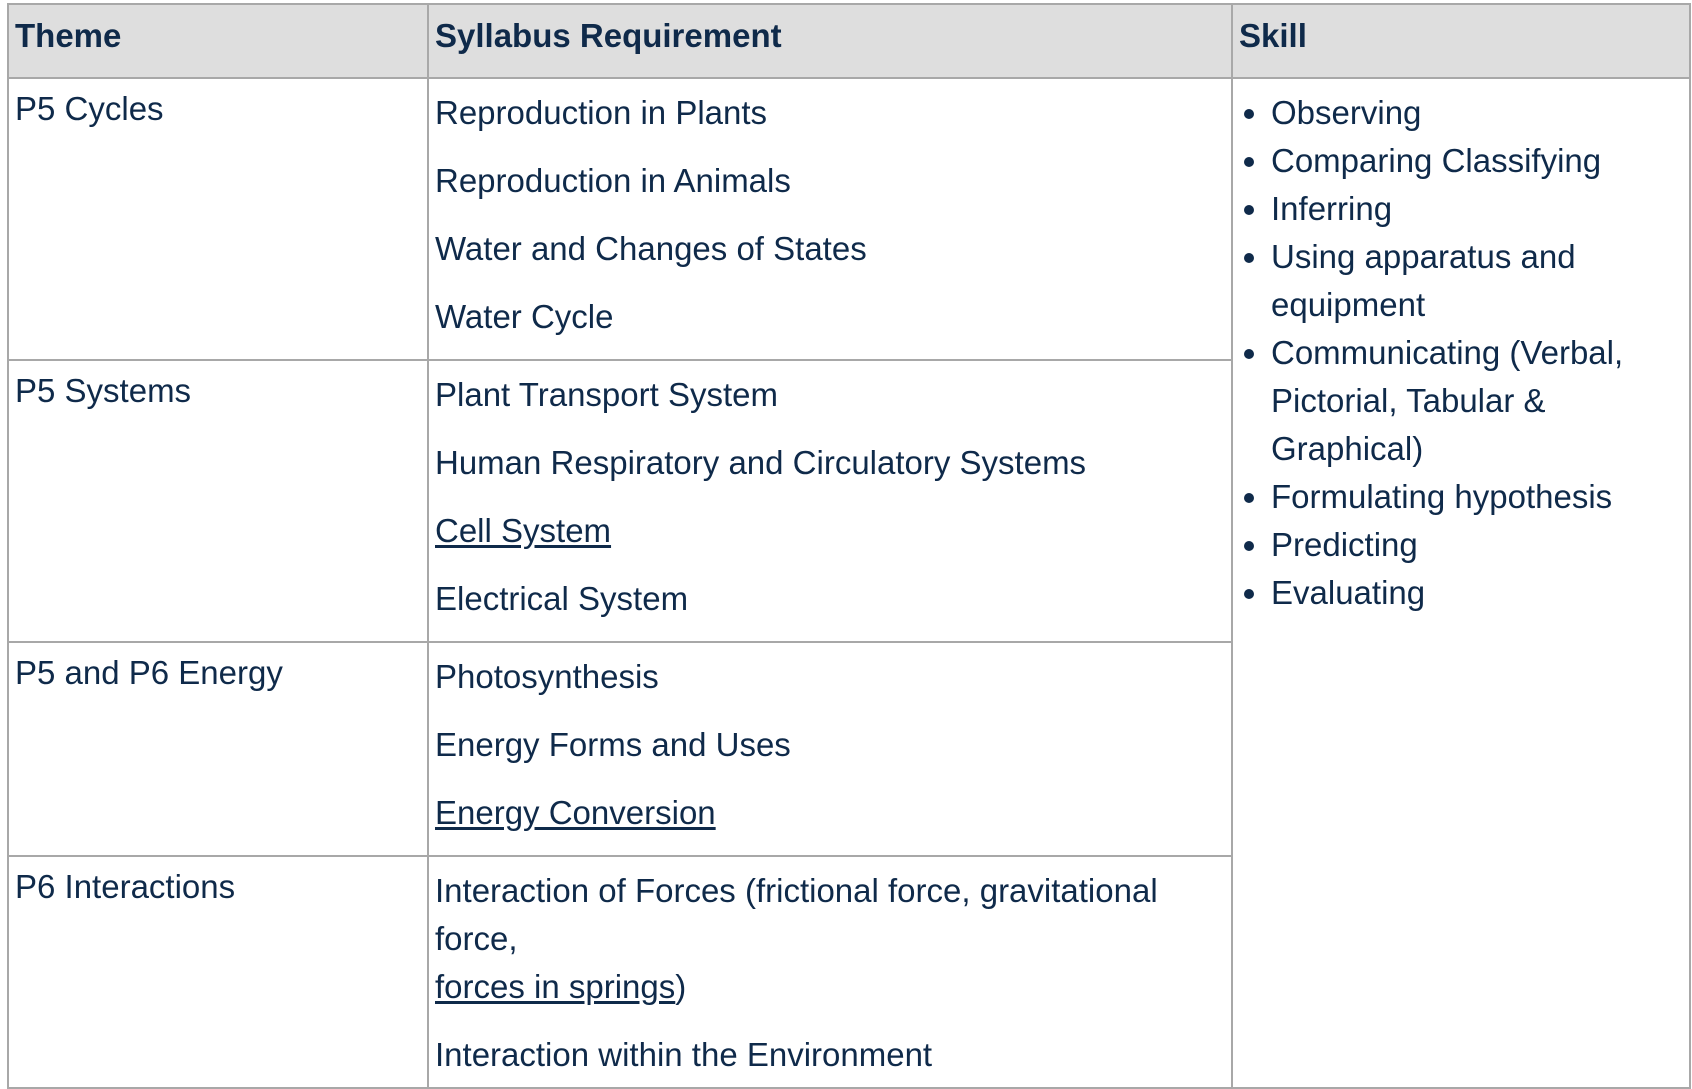 The image size is (1692, 1089). I want to click on header-syllabus-requirement: Syllabus Requirement, so click(830, 41).